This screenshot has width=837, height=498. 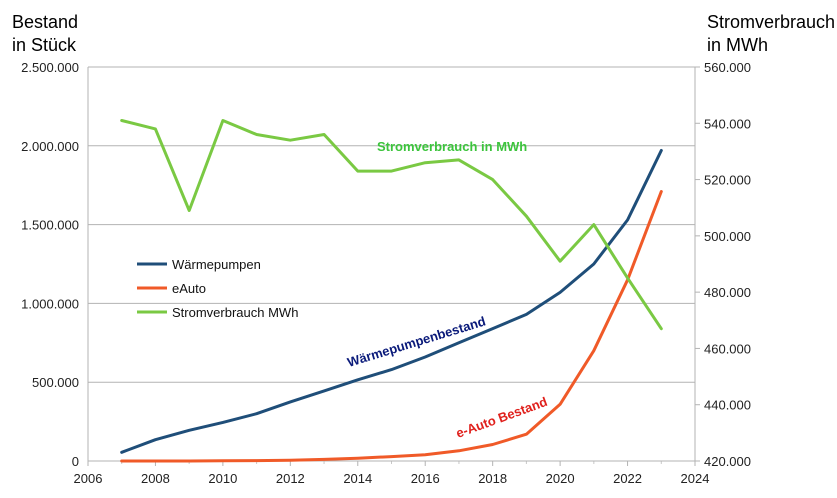 What do you see at coordinates (727, 123) in the screenshot?
I see `y-right-tick-label: 540.000` at bounding box center [727, 123].